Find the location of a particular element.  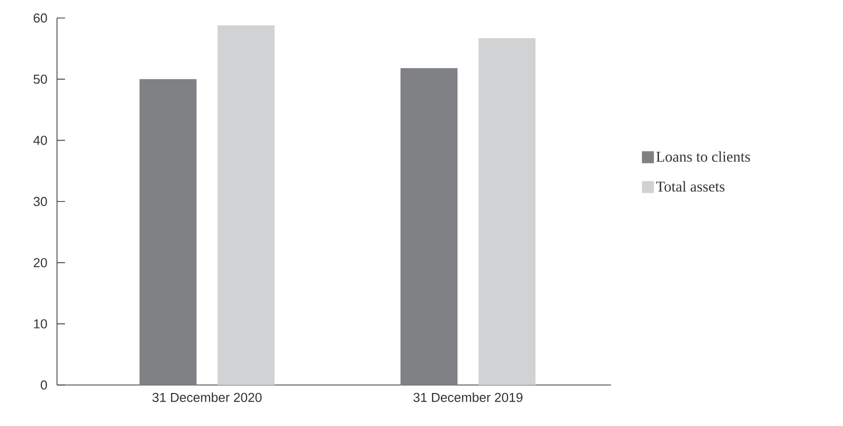

y-tick-label: 0 is located at coordinates (43, 385).